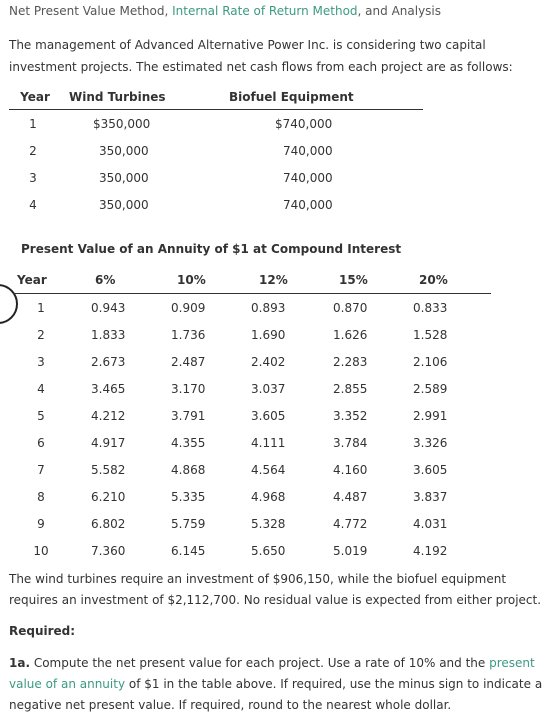 The width and height of the screenshot is (556, 723). I want to click on annuity-factor: 1.626, so click(350, 334).